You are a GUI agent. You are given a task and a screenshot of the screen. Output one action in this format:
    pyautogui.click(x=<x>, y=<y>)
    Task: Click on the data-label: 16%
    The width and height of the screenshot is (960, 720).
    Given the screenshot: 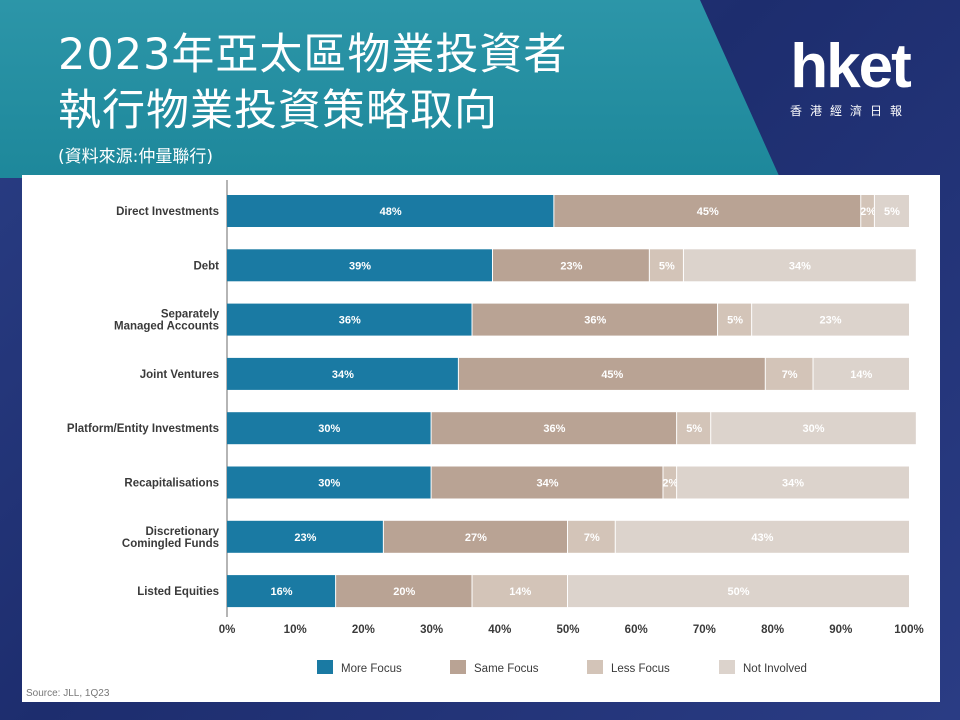 What is the action you would take?
    pyautogui.click(x=282, y=592)
    